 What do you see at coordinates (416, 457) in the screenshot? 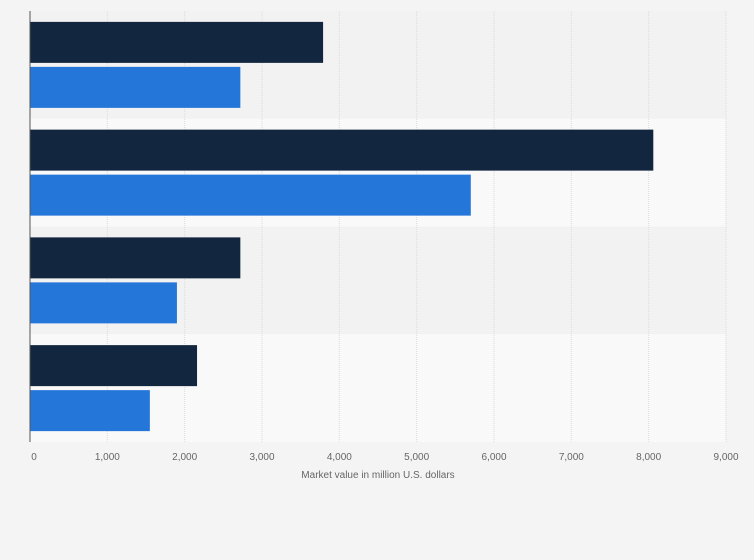
I see `x-tick-label: 5,000` at bounding box center [416, 457].